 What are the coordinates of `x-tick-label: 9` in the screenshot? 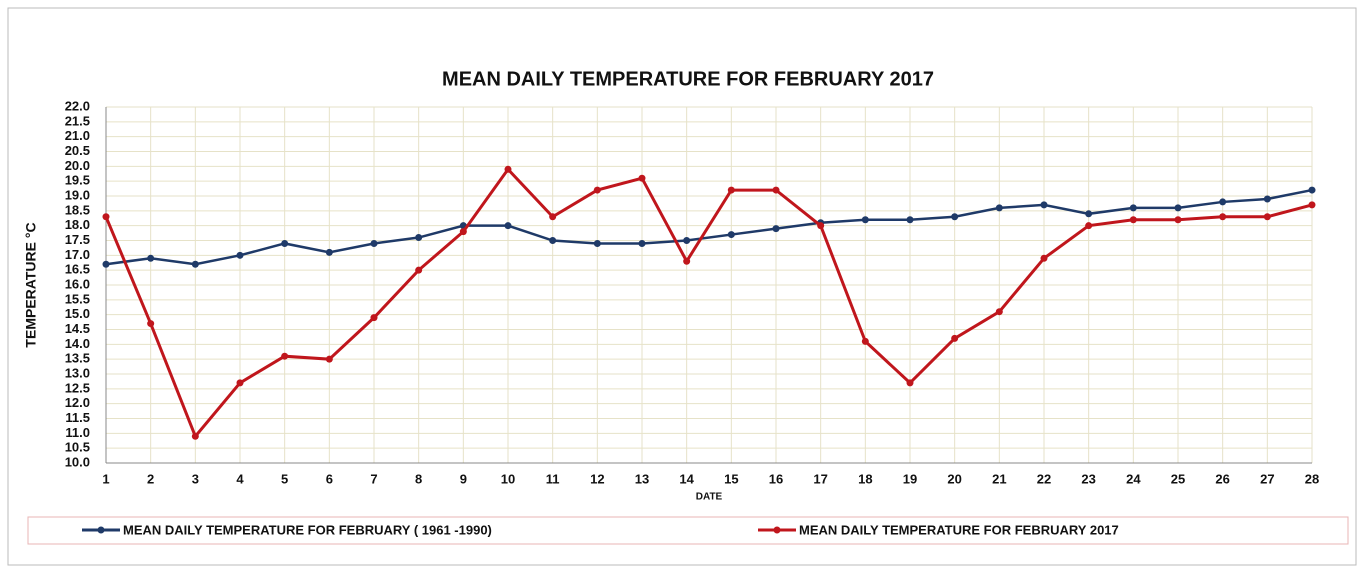 It's located at (463, 478).